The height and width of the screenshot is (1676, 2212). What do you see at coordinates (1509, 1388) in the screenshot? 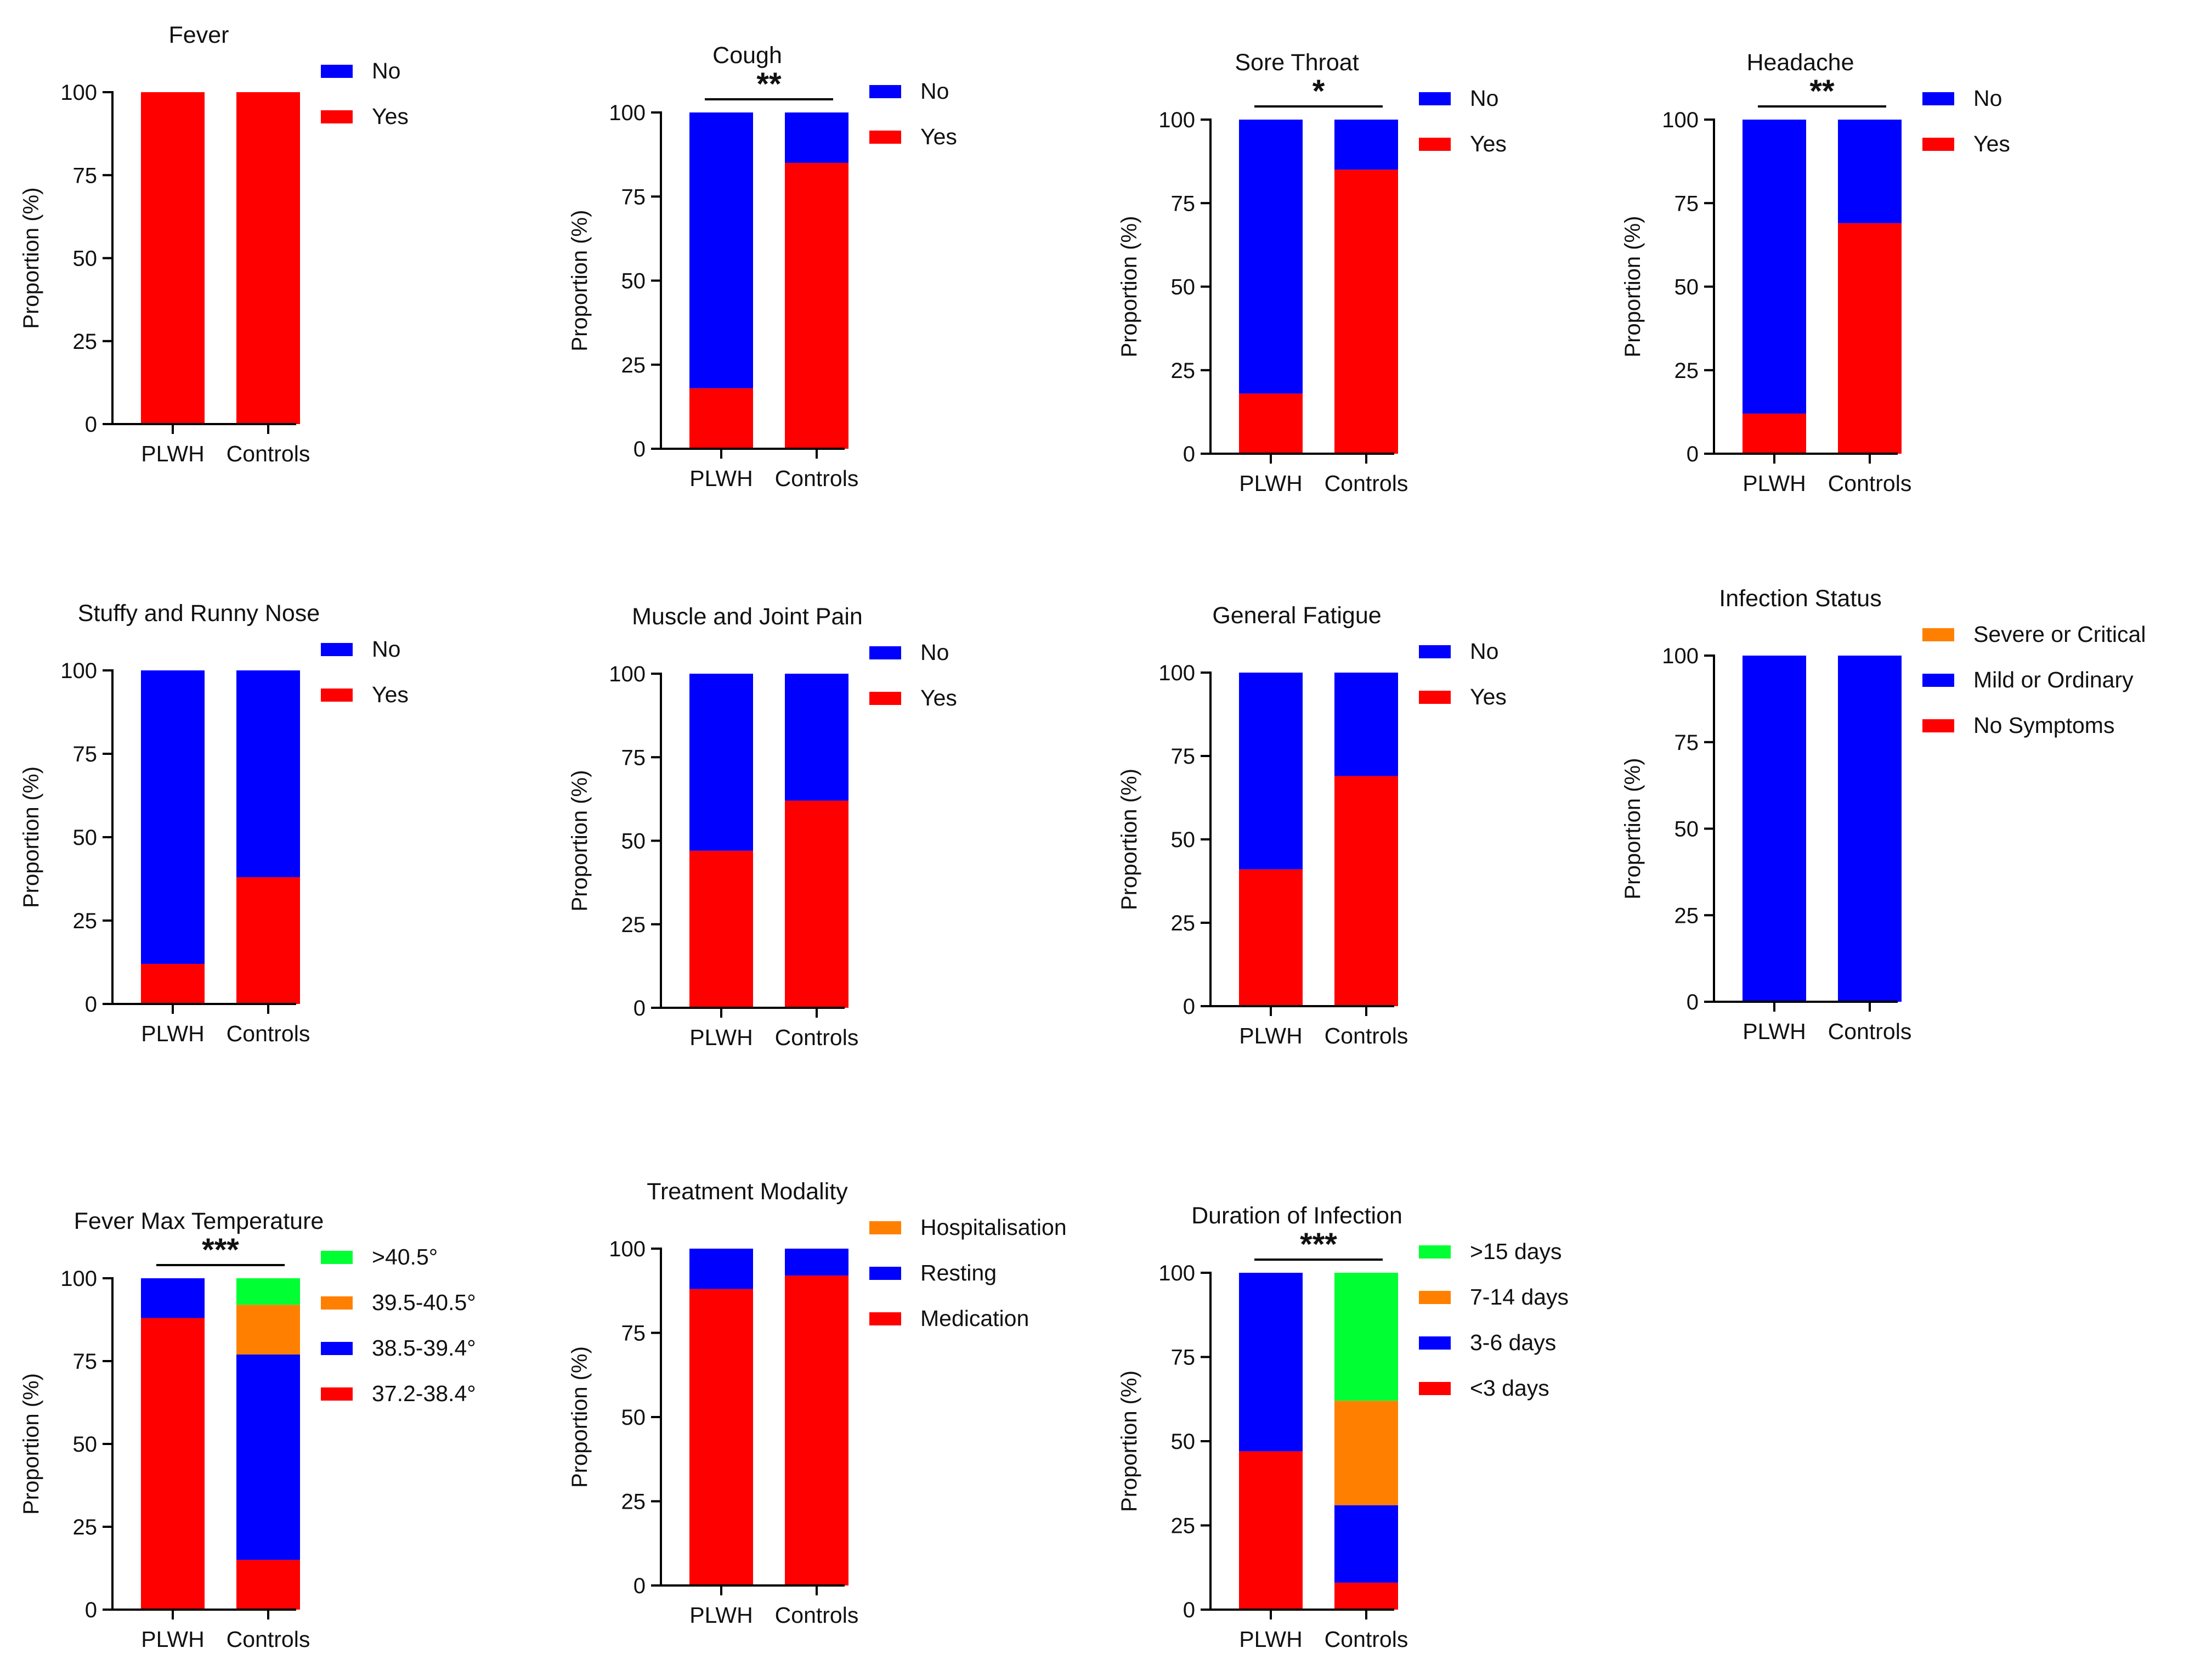
I see `legend-label-3-days: <3 days` at bounding box center [1509, 1388].